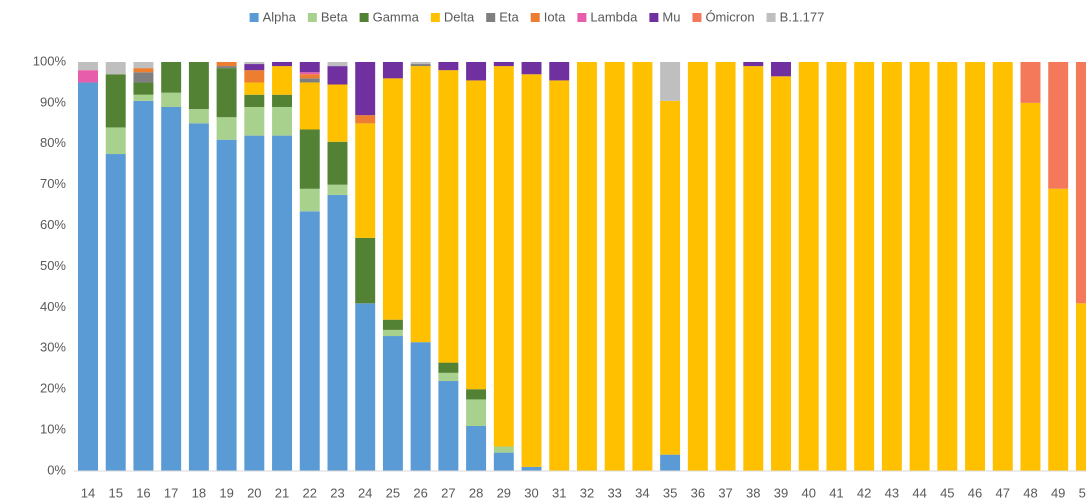 The height and width of the screenshot is (502, 1086). What do you see at coordinates (975, 492) in the screenshot?
I see `x-tick-label: 46` at bounding box center [975, 492].